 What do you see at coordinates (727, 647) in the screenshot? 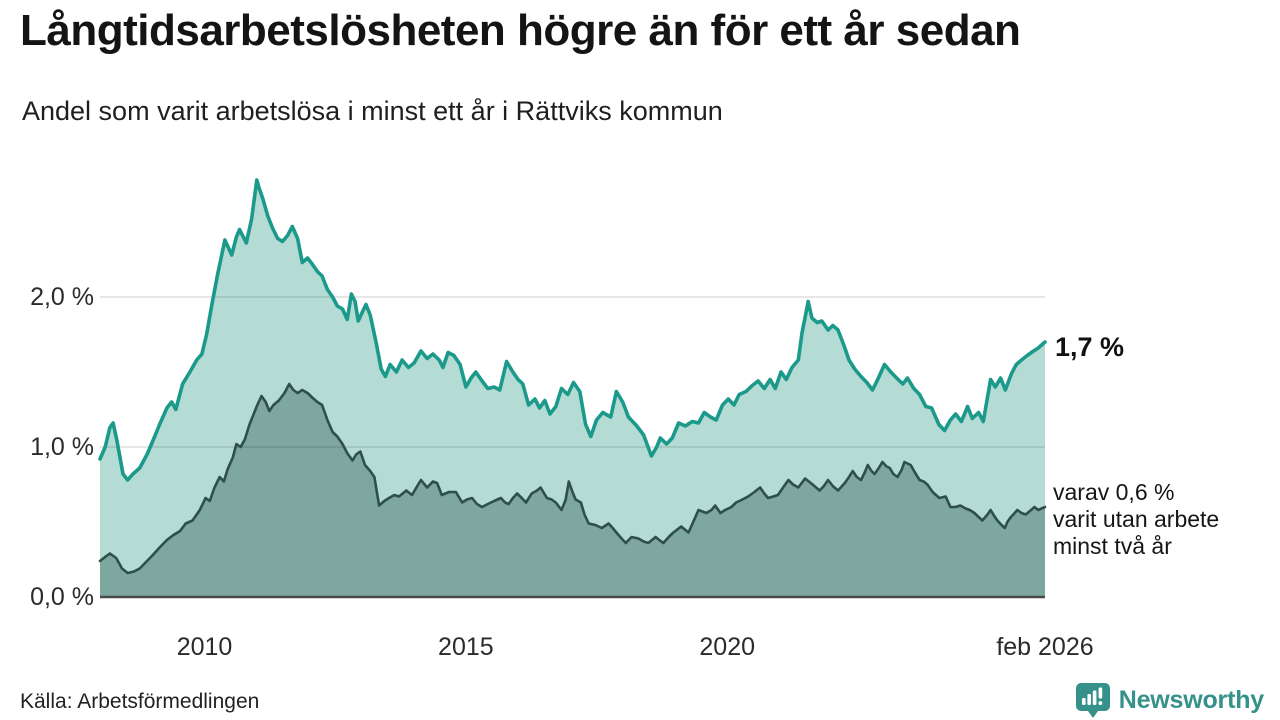
I see `x-axis-tick-label: 2020` at bounding box center [727, 647].